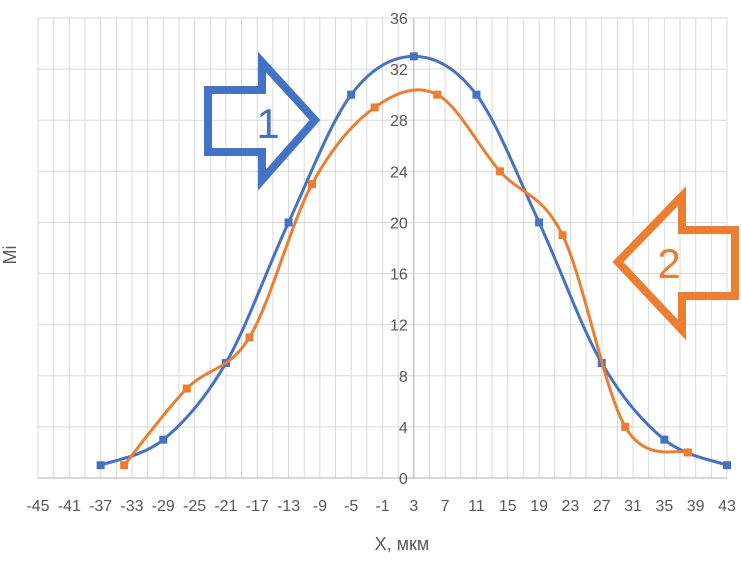 This screenshot has height=567, width=742. I want to click on annotation-arrow-1: 1, so click(262, 121).